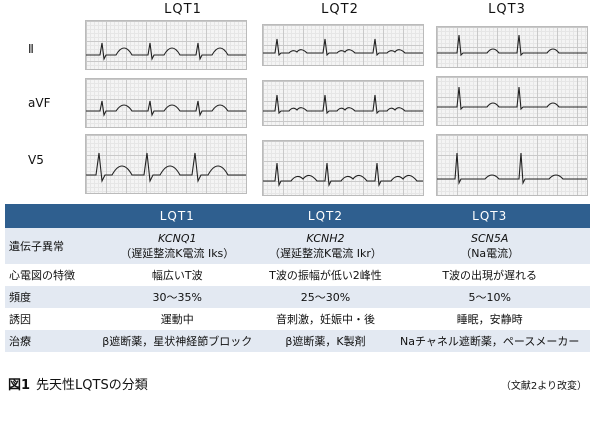 The image size is (595, 424). I want to click on table-cell: Naチャネル遮断薬，ペースメーカー, so click(489, 341).